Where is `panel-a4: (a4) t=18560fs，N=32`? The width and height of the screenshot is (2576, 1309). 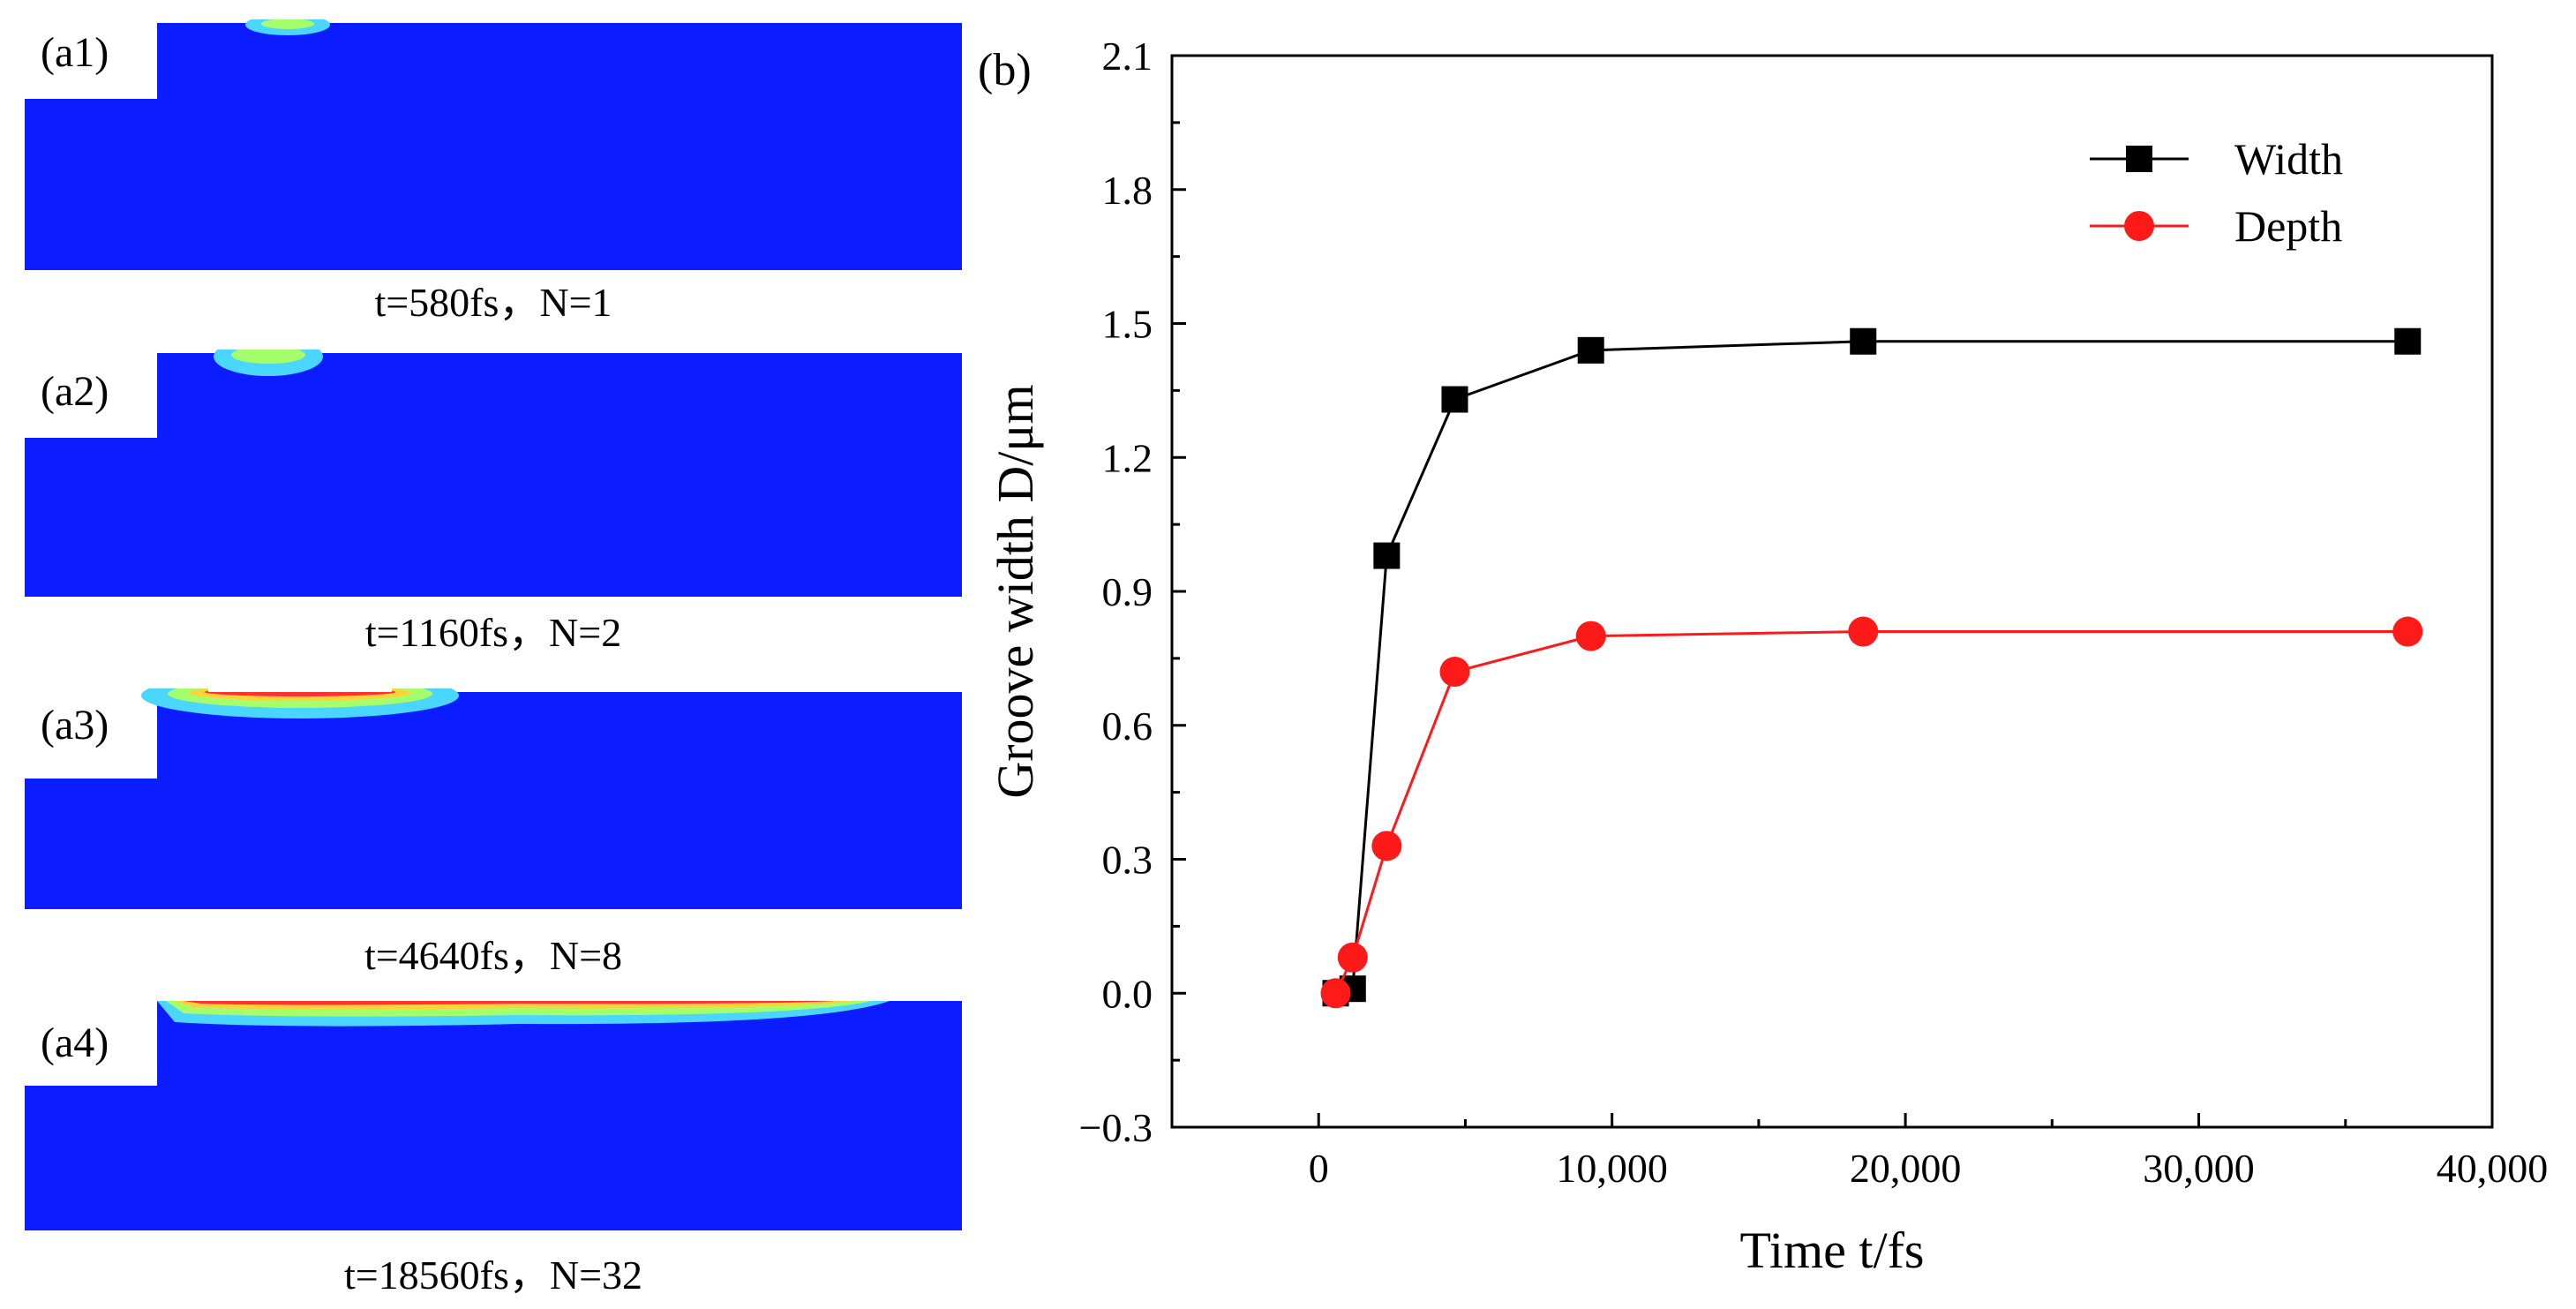
panel-a4: (a4) t=18560fs，N=32 is located at coordinates (493, 1152).